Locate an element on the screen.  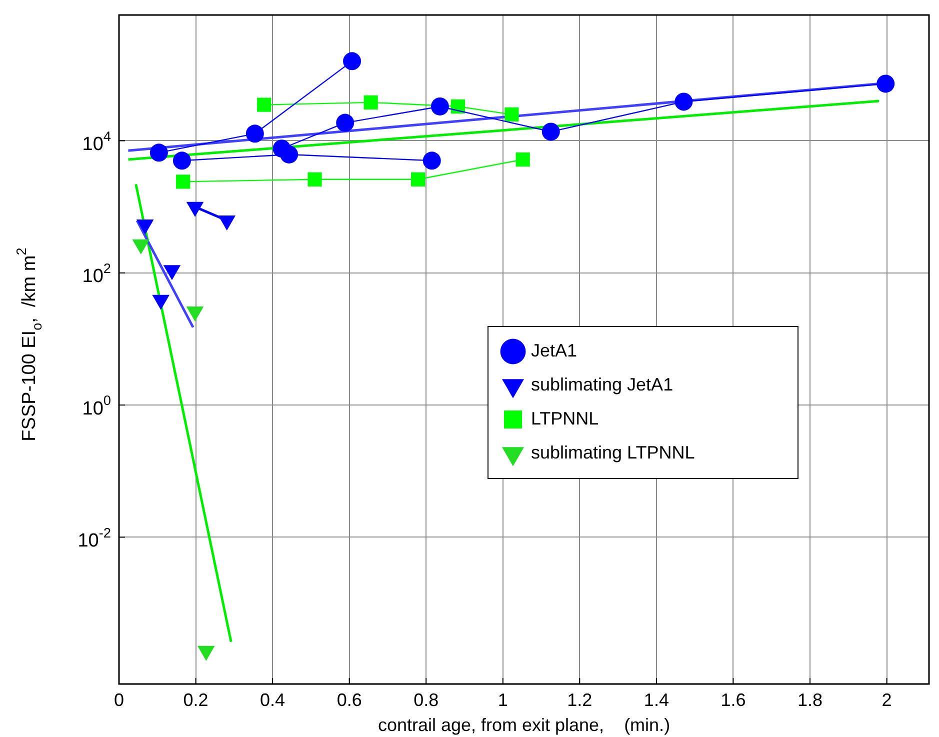
x-tick-label: 0 is located at coordinates (119, 700).